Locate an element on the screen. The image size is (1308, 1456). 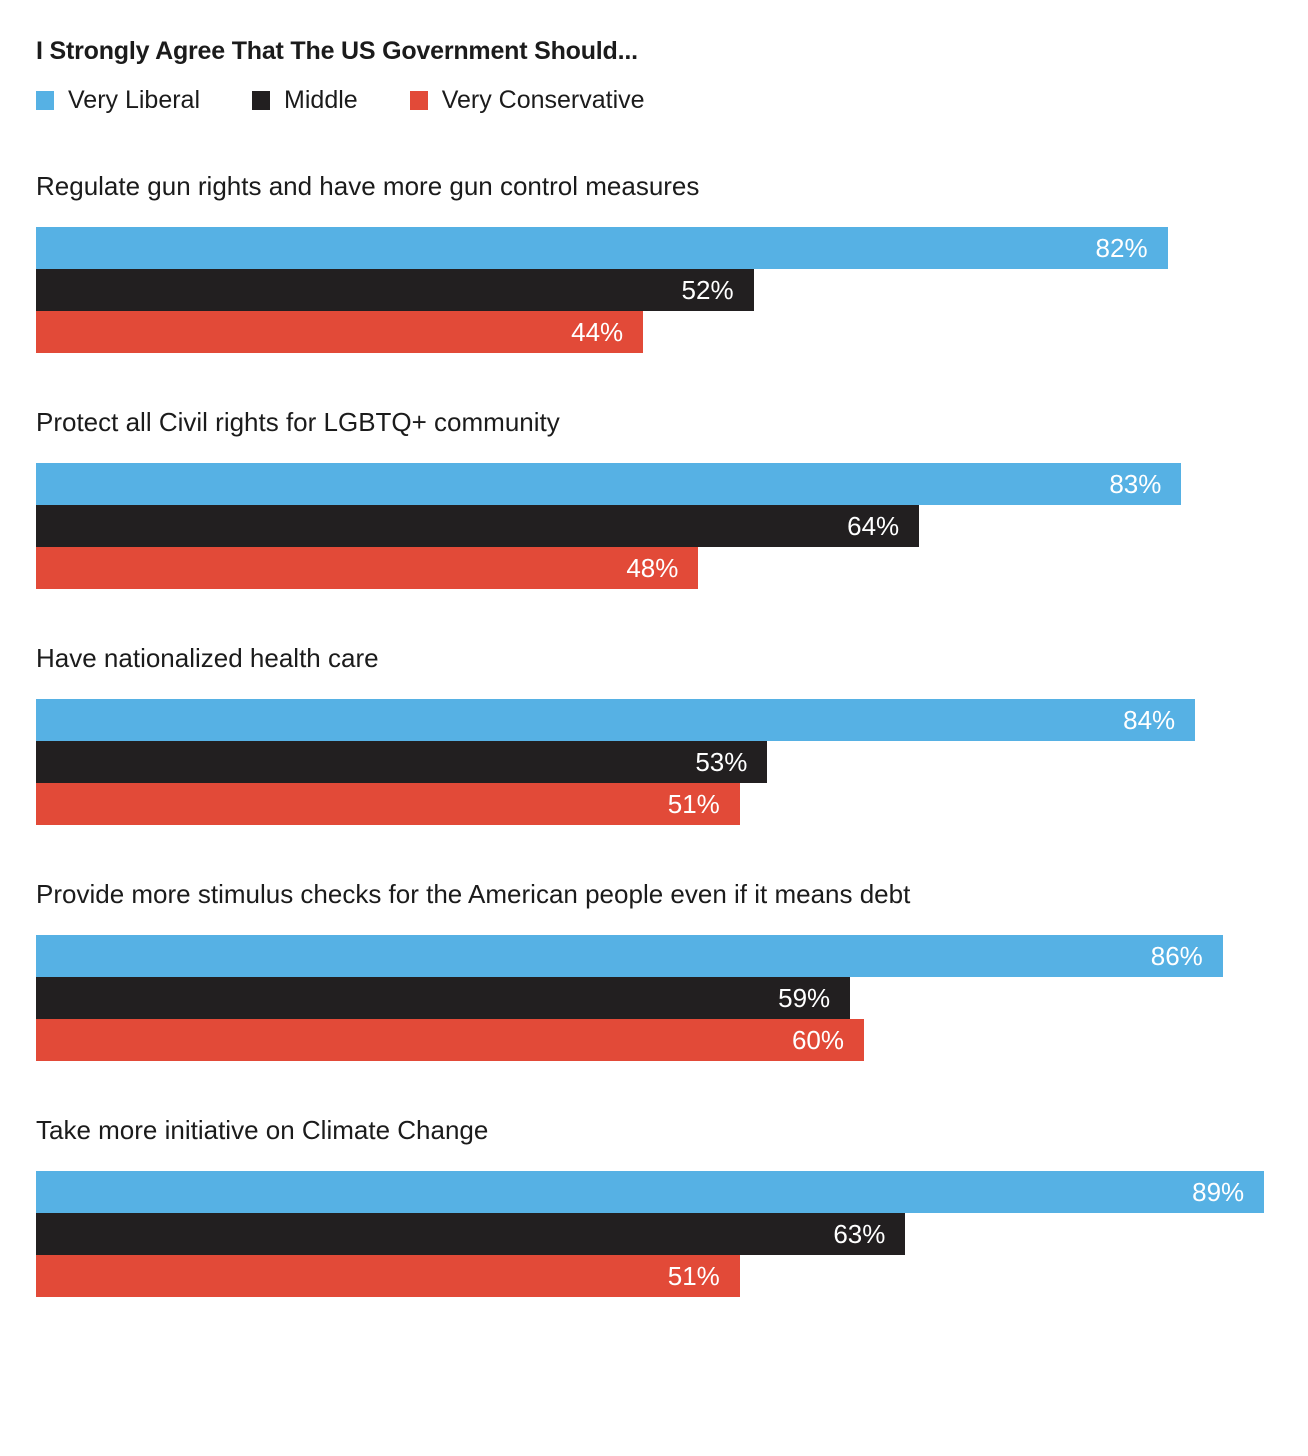
legend-item-very-conservative: Very Conservative is located at coordinates (527, 100).